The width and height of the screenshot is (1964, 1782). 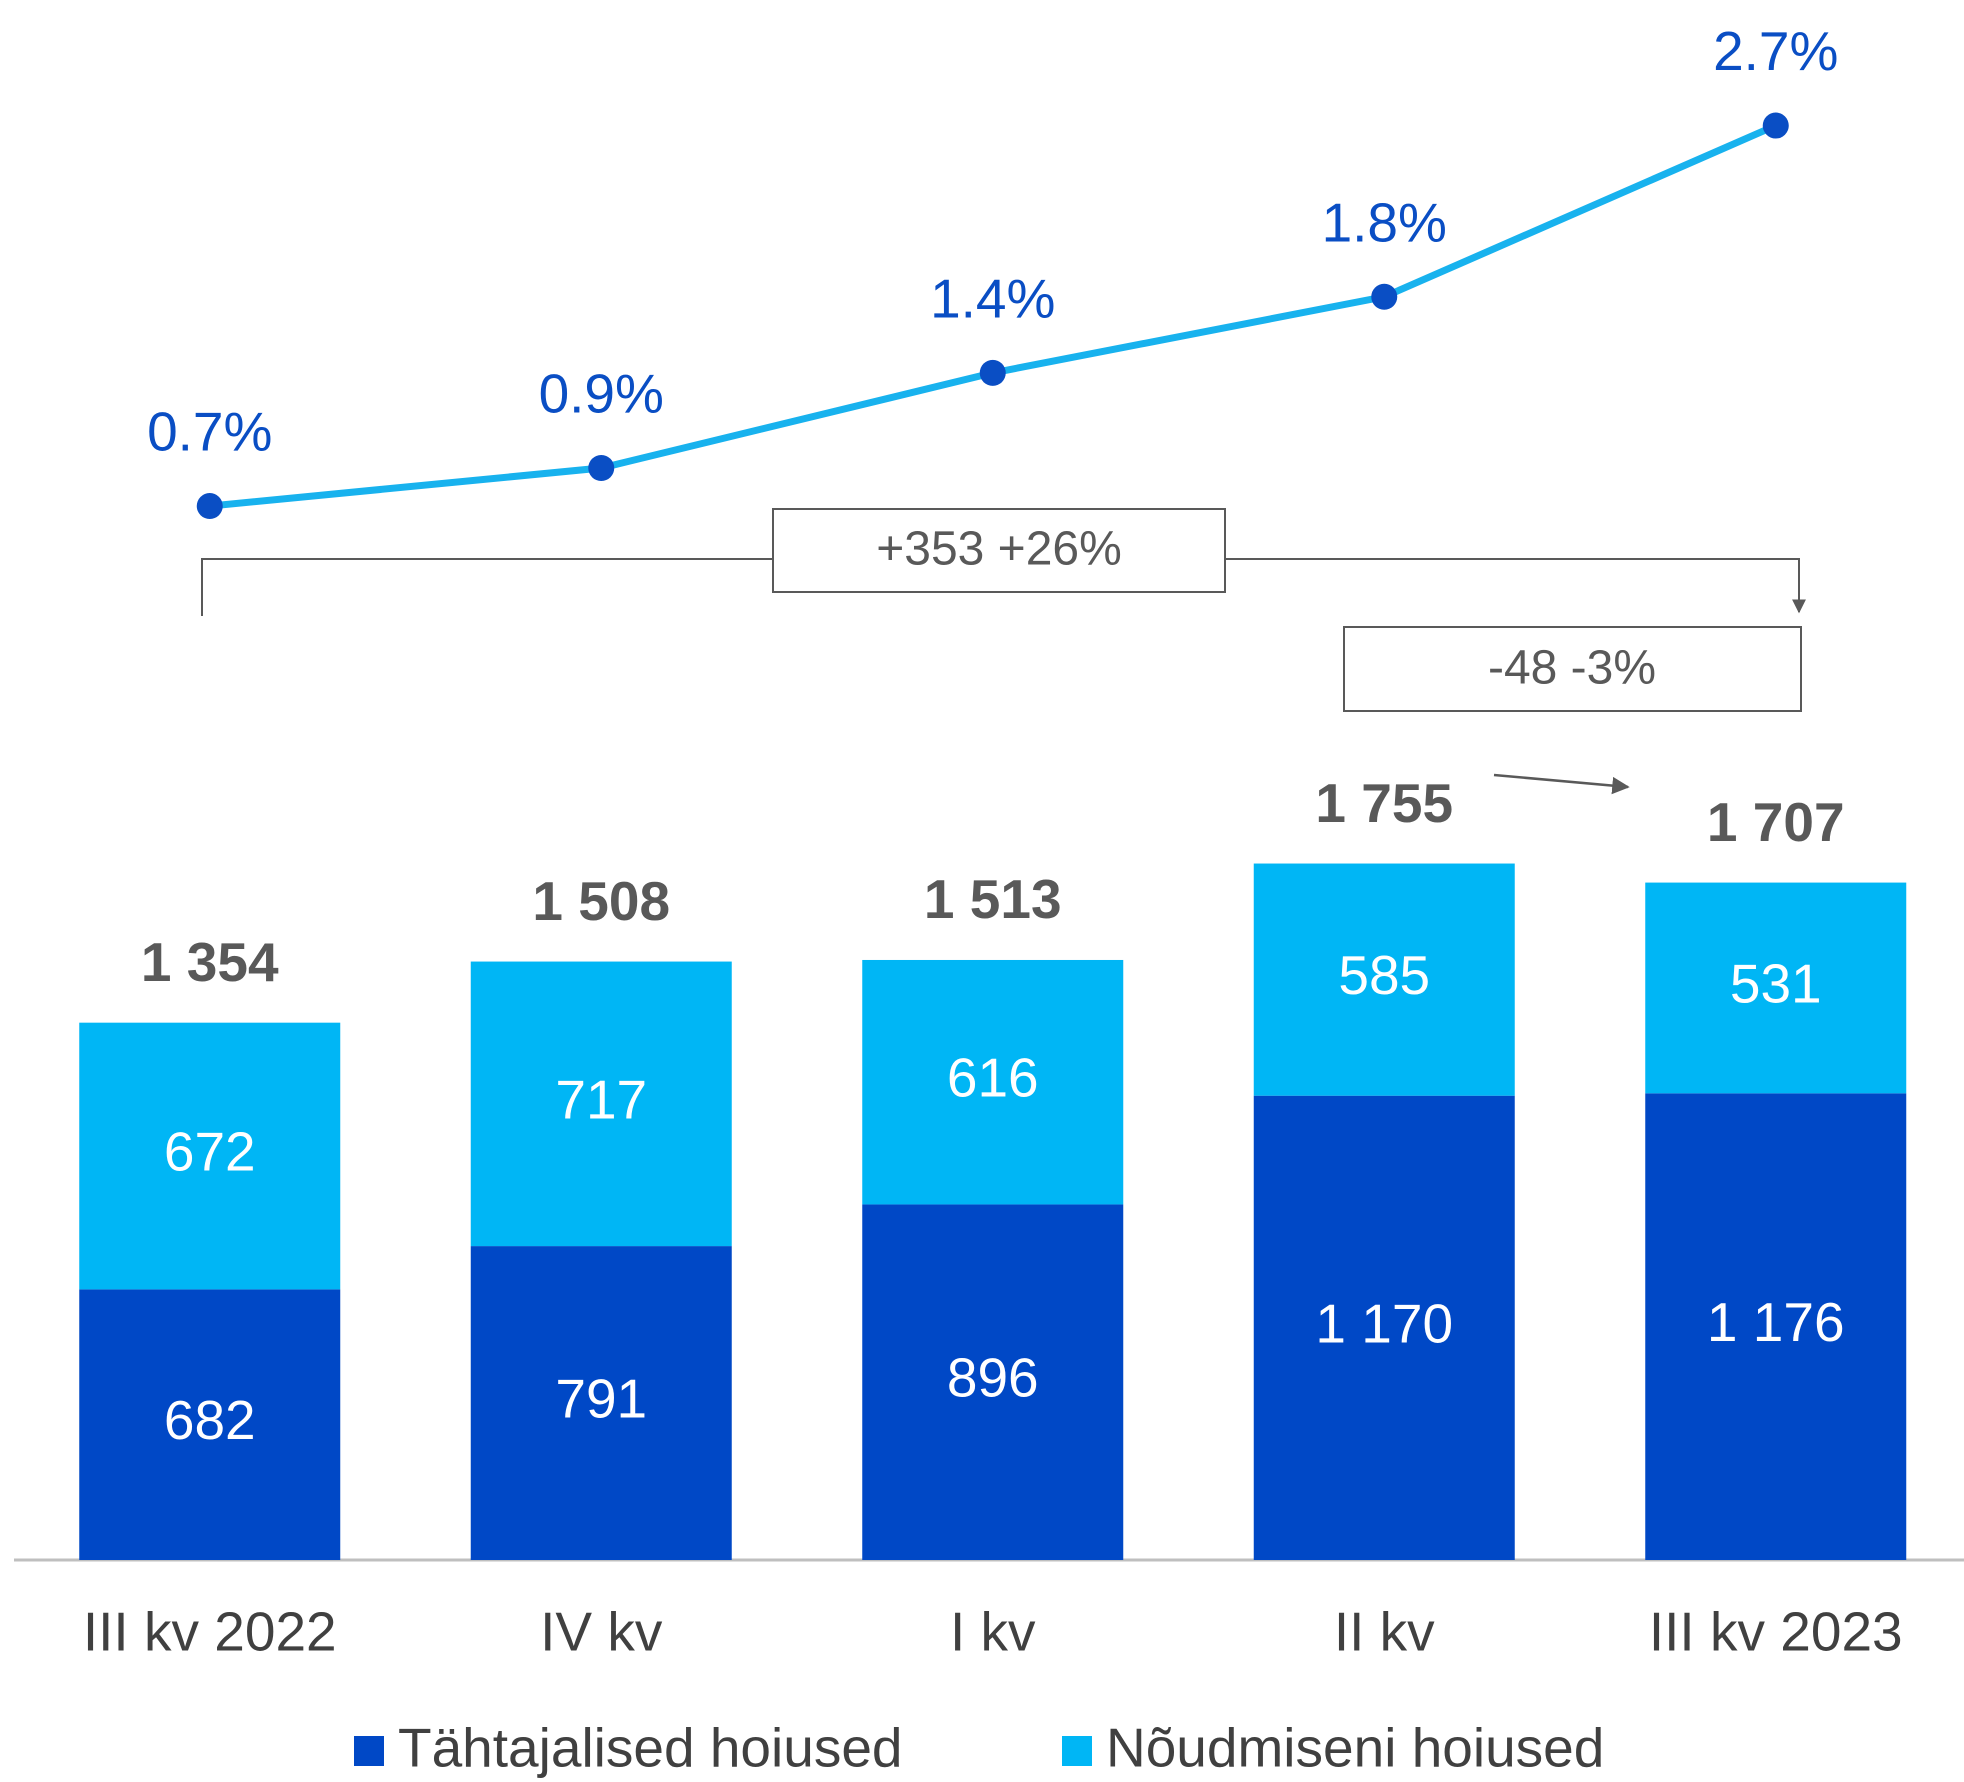 I want to click on value-label: 896, so click(x=993, y=1378).